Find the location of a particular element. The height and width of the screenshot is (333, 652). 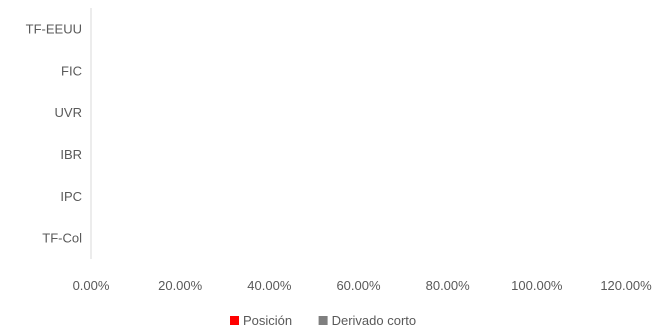

category-label-tf-col: TF-Col is located at coordinates (62, 238).